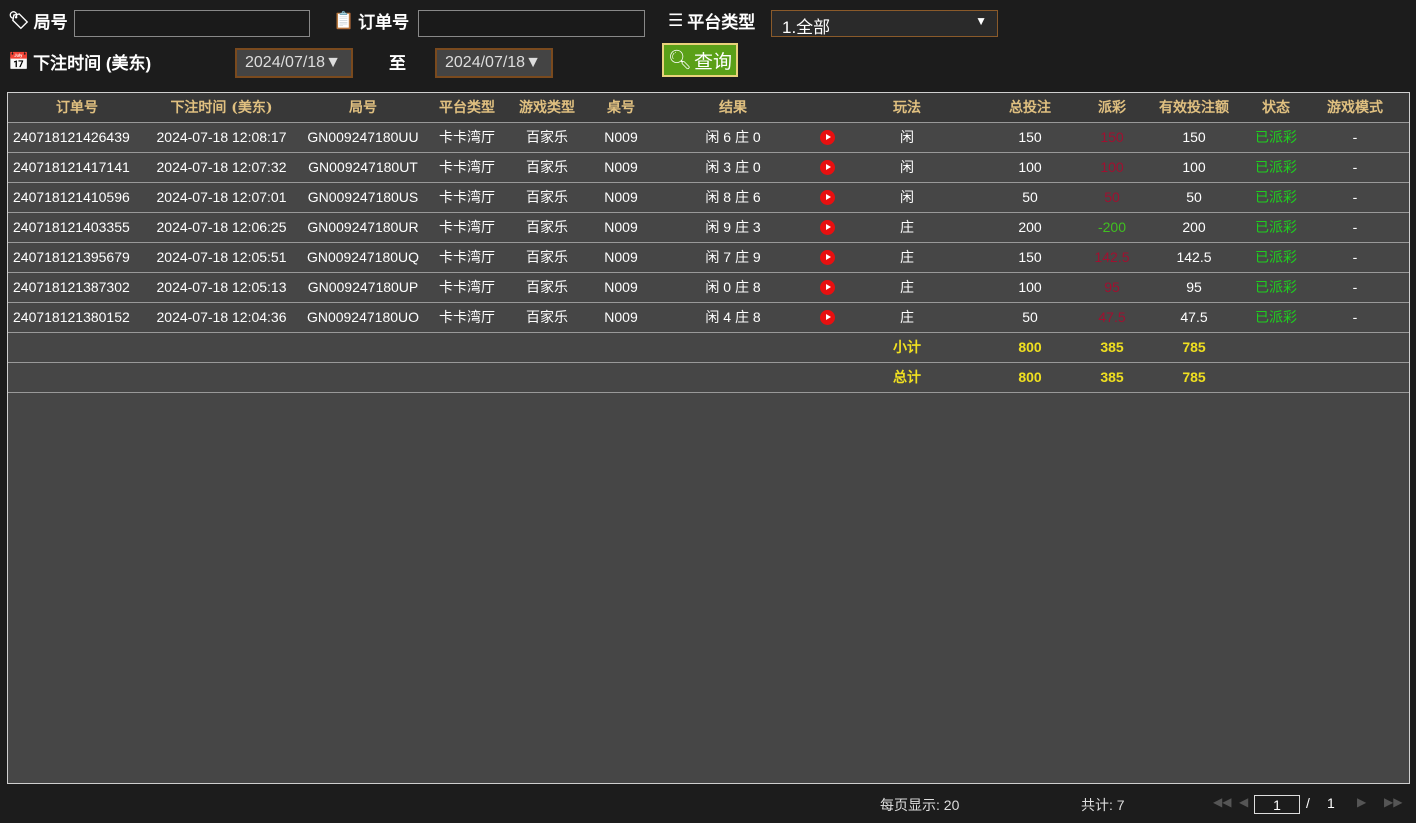 The height and width of the screenshot is (823, 1416). What do you see at coordinates (1112, 287) in the screenshot?
I see `payout: 95` at bounding box center [1112, 287].